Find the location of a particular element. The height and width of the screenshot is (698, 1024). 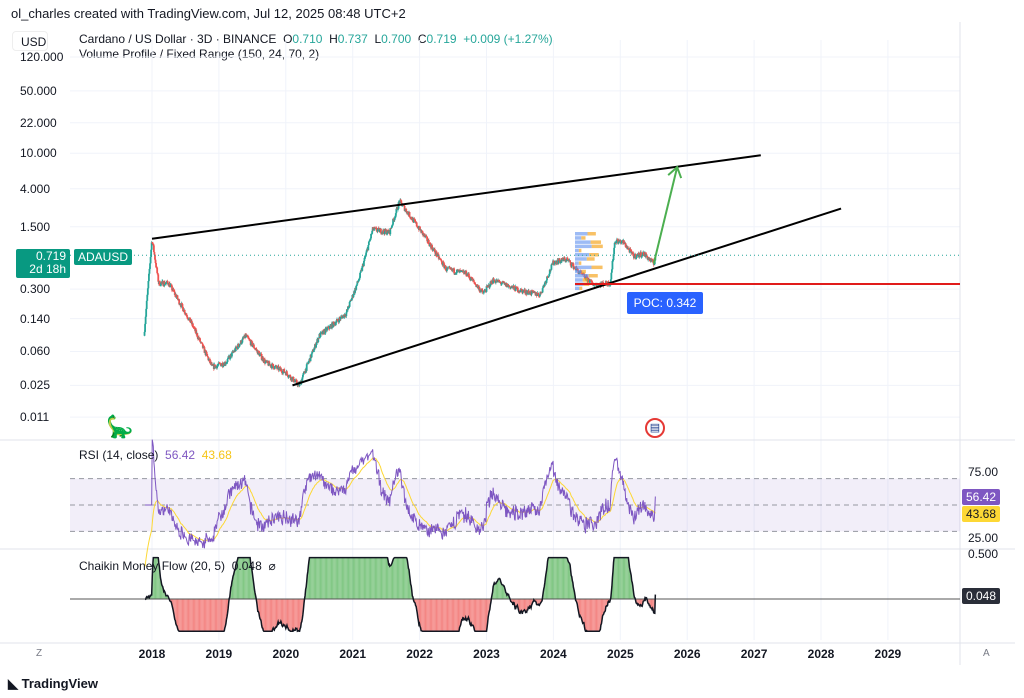

currency-button: USD is located at coordinates (30, 41).